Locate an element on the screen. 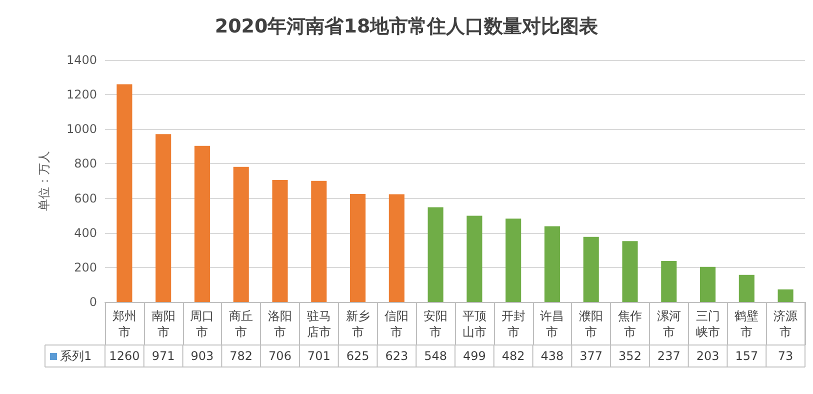 The height and width of the screenshot is (394, 813). x-tick-label: 新乡市 is located at coordinates (358, 324).